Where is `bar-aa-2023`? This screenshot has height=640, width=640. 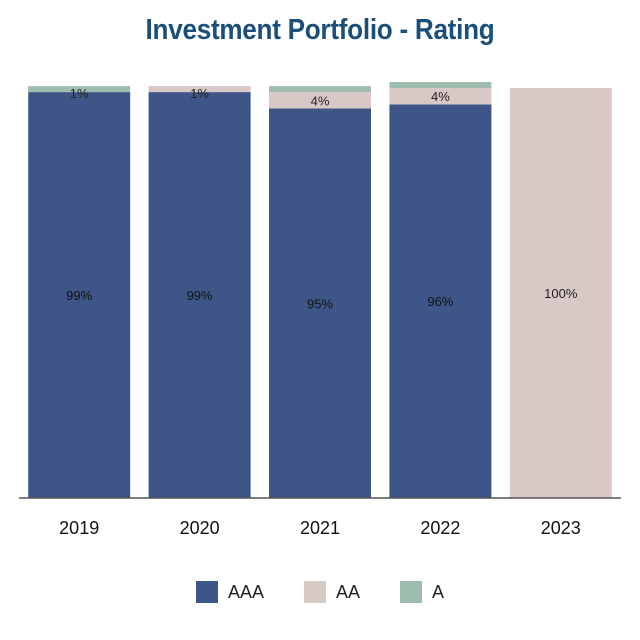 bar-aa-2023 is located at coordinates (560, 293).